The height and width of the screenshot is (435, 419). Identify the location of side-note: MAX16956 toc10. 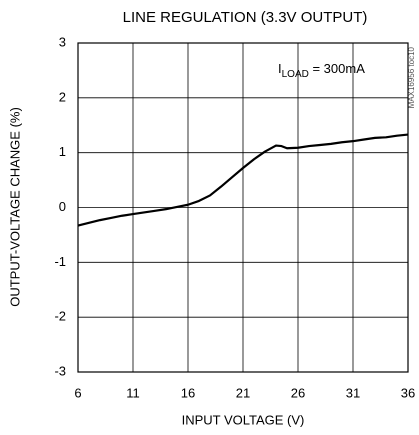
(411, 77).